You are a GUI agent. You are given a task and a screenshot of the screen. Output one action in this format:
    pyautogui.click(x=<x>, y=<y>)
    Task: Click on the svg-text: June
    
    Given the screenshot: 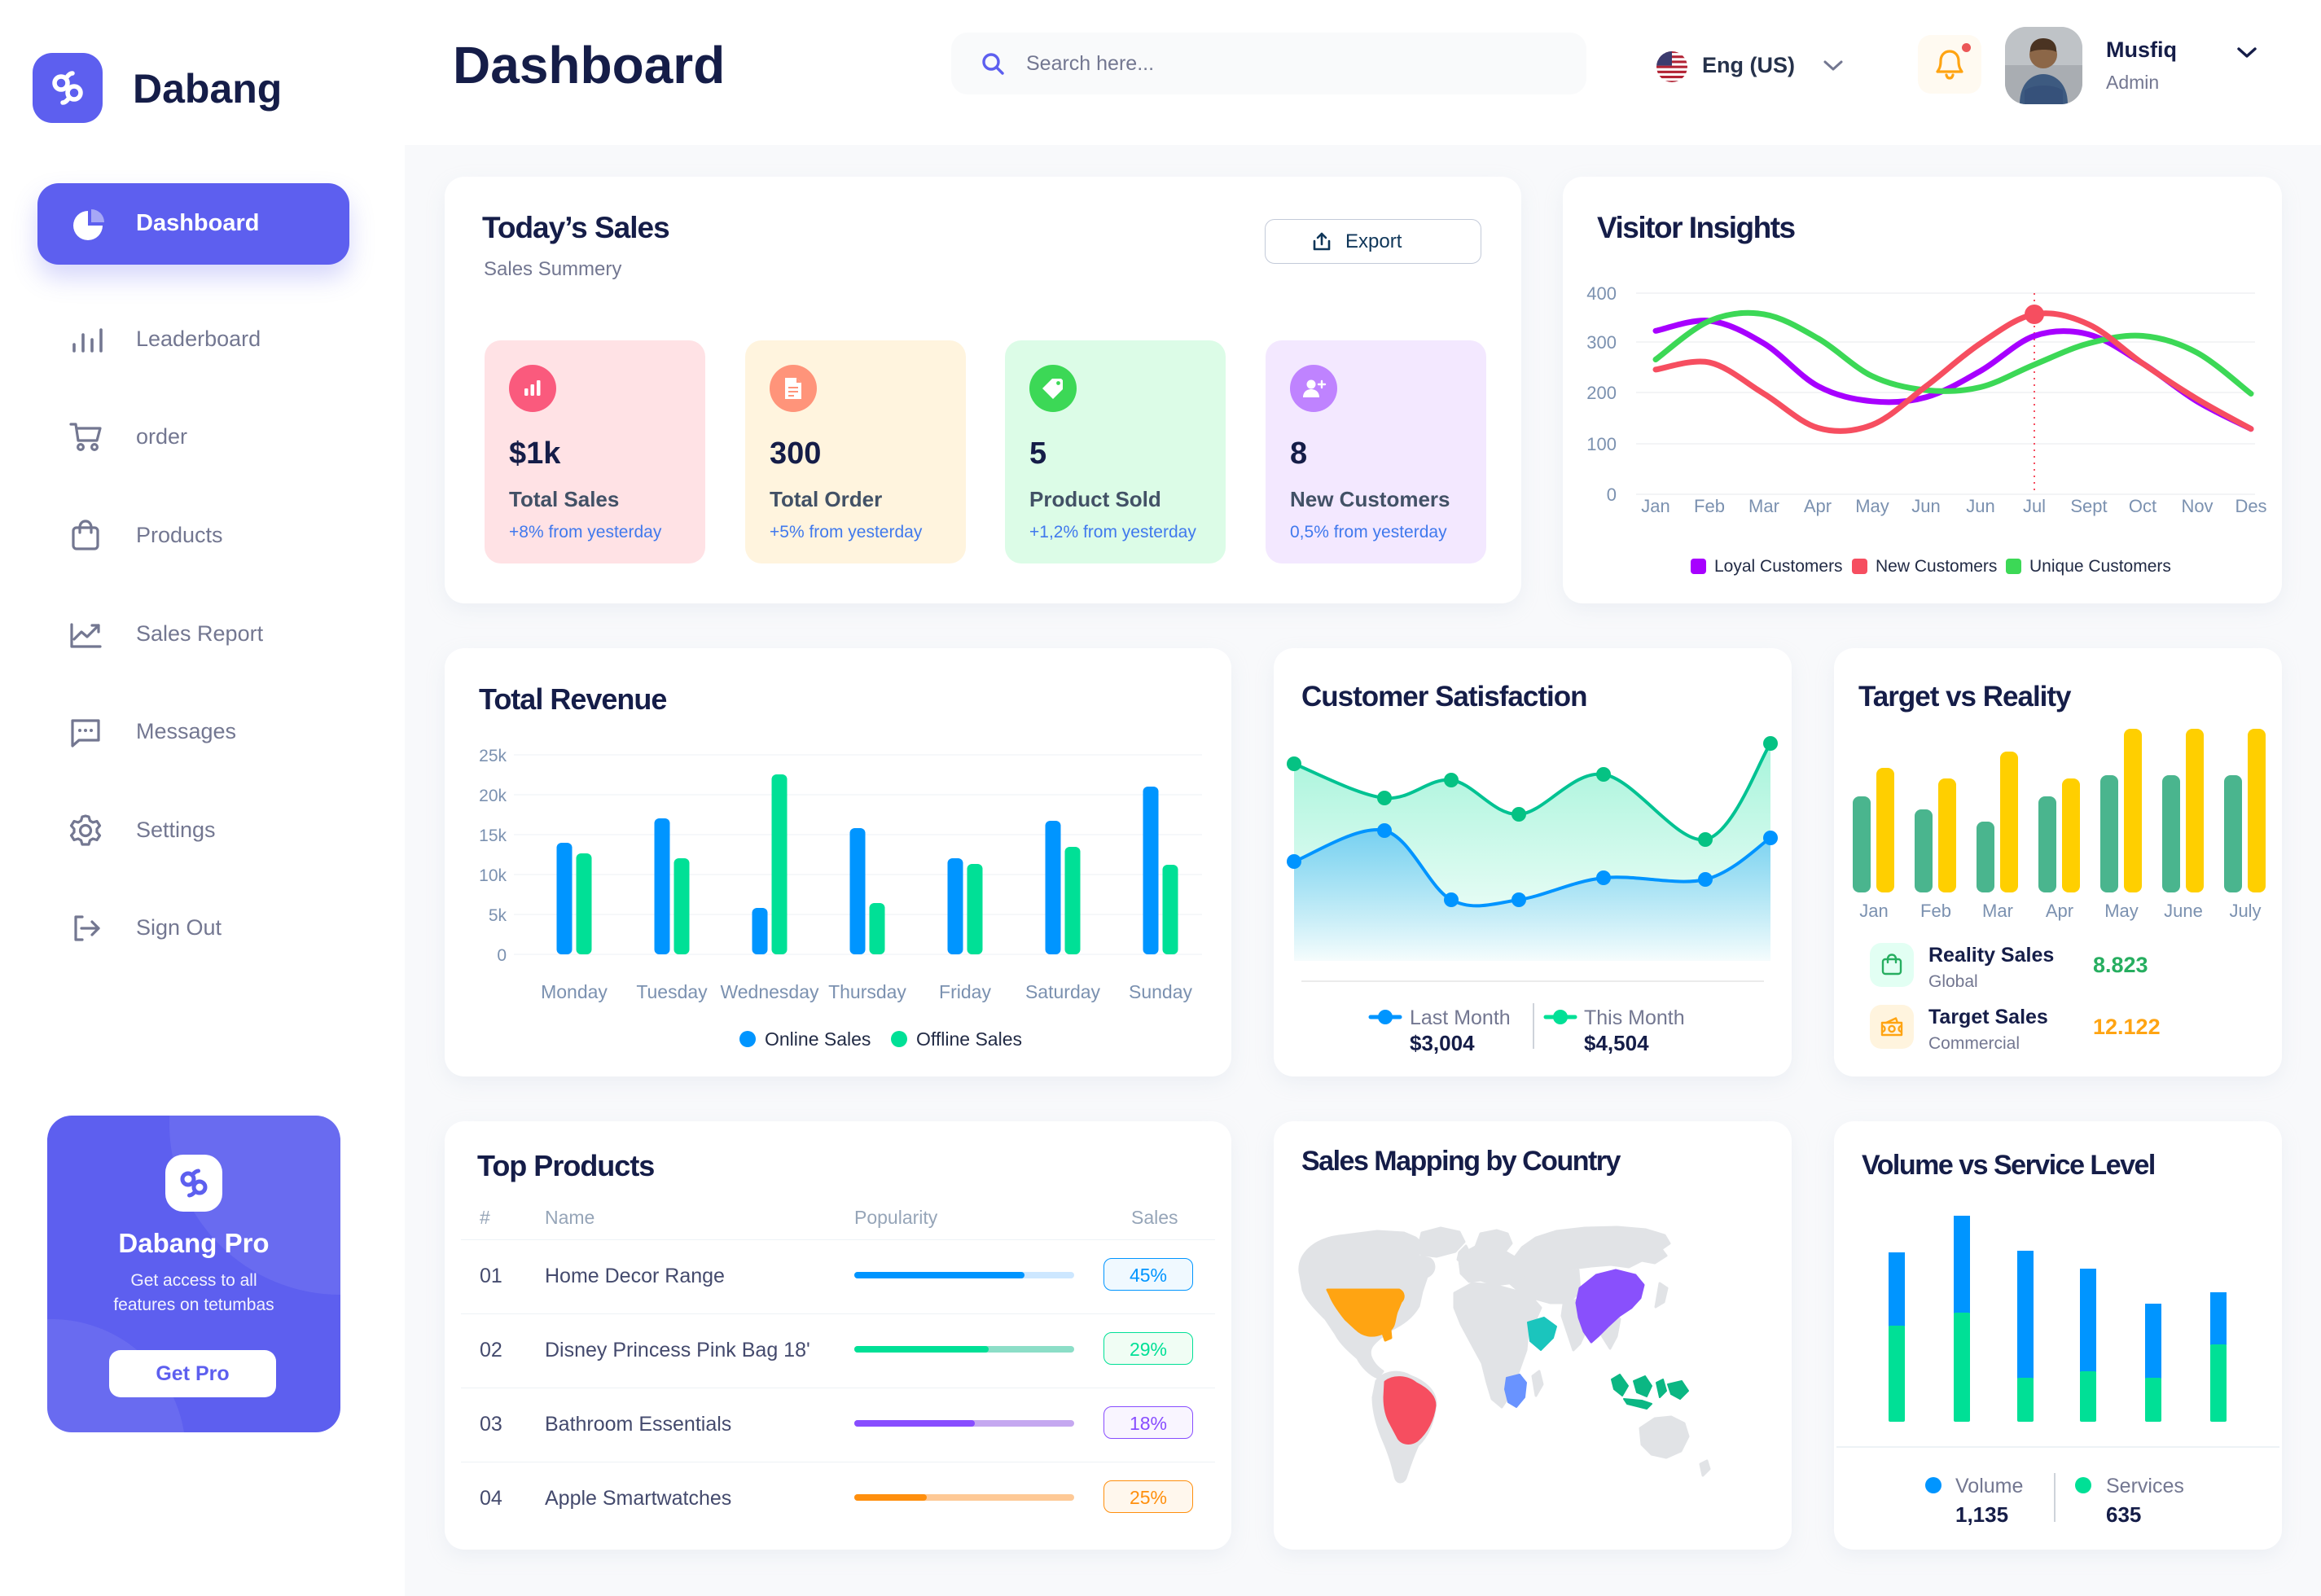 What is the action you would take?
    pyautogui.click(x=2183, y=911)
    